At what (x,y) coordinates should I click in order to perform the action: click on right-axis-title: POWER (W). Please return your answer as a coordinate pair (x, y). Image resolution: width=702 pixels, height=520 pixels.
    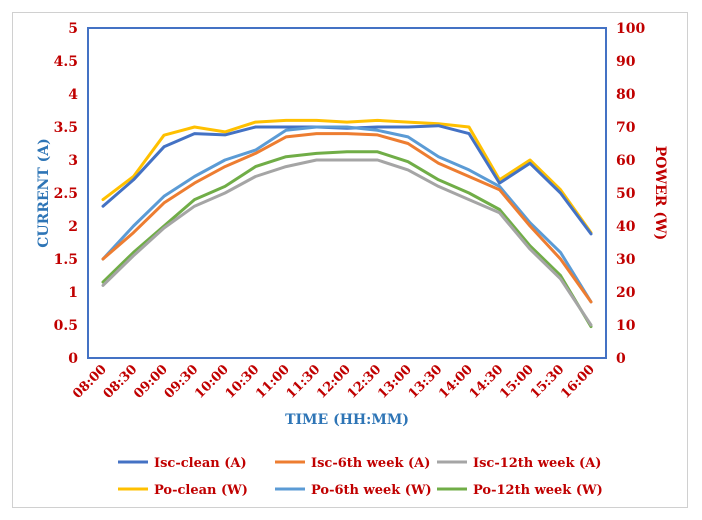
    Looking at the image, I should click on (660, 193).